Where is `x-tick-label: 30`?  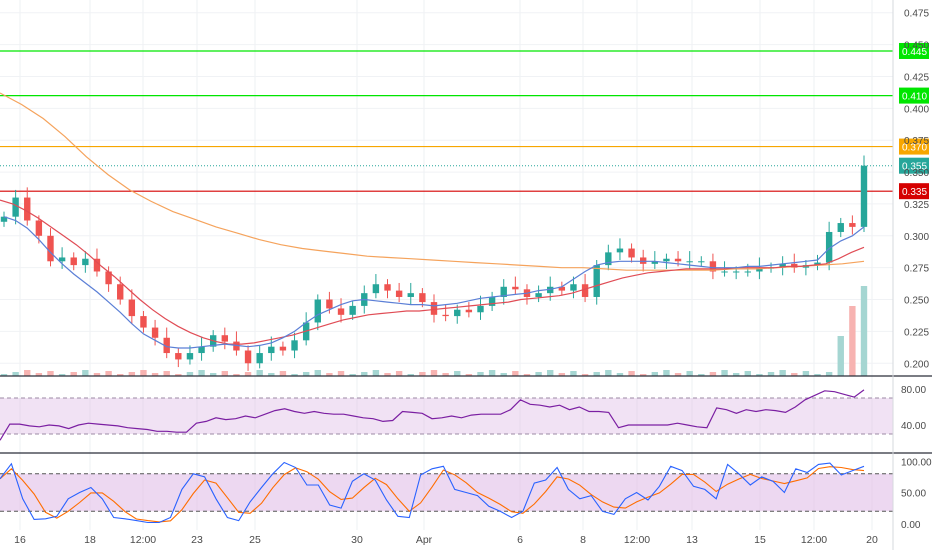 x-tick-label: 30 is located at coordinates (357, 540).